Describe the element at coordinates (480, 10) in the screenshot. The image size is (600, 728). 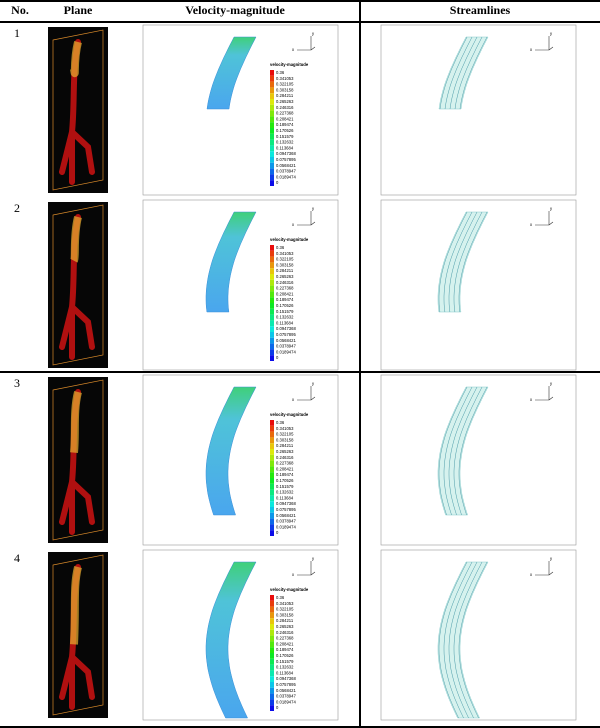
I see `header-streamlines: Streamlines` at that location.